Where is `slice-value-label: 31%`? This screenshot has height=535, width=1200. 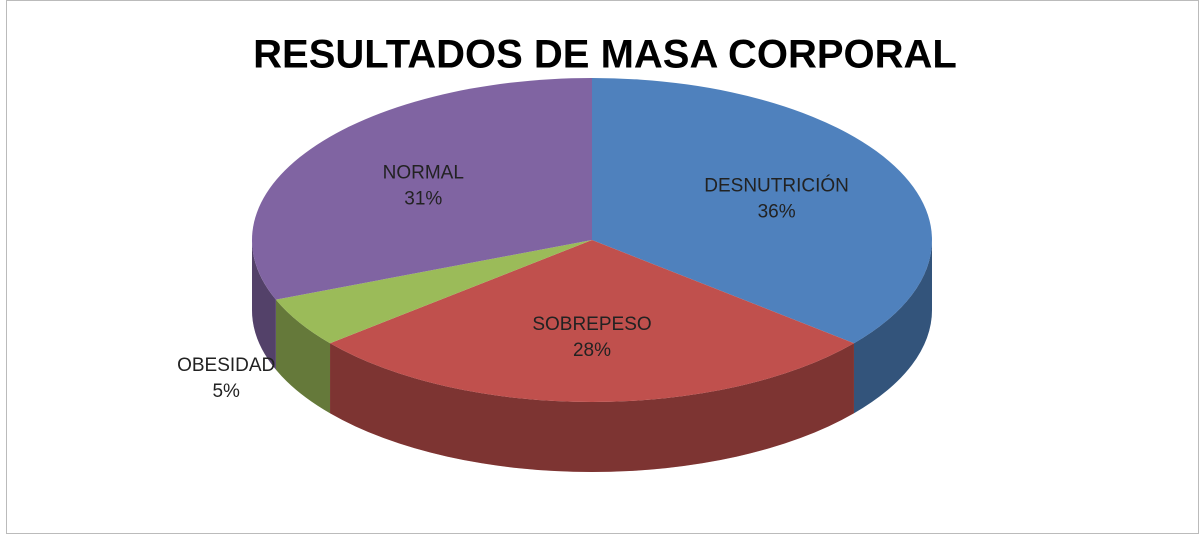 slice-value-label: 31% is located at coordinates (423, 198).